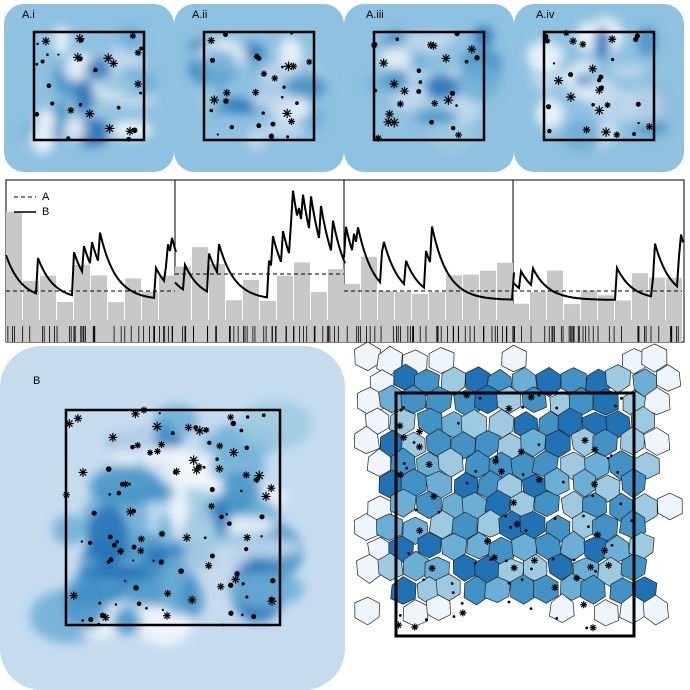  I want to click on map, so click(429, 88).